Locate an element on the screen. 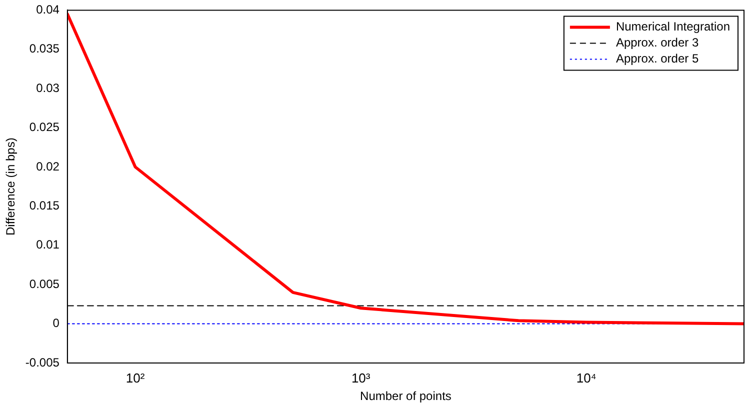 This screenshot has width=754, height=404. x-axis-title: Number of points is located at coordinates (406, 396).